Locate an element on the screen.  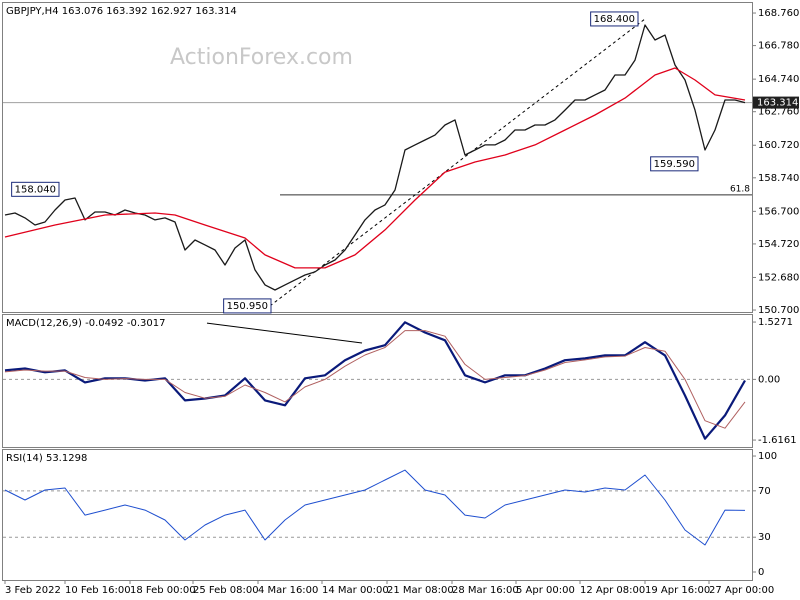
trend-line is located at coordinates (284, 333).